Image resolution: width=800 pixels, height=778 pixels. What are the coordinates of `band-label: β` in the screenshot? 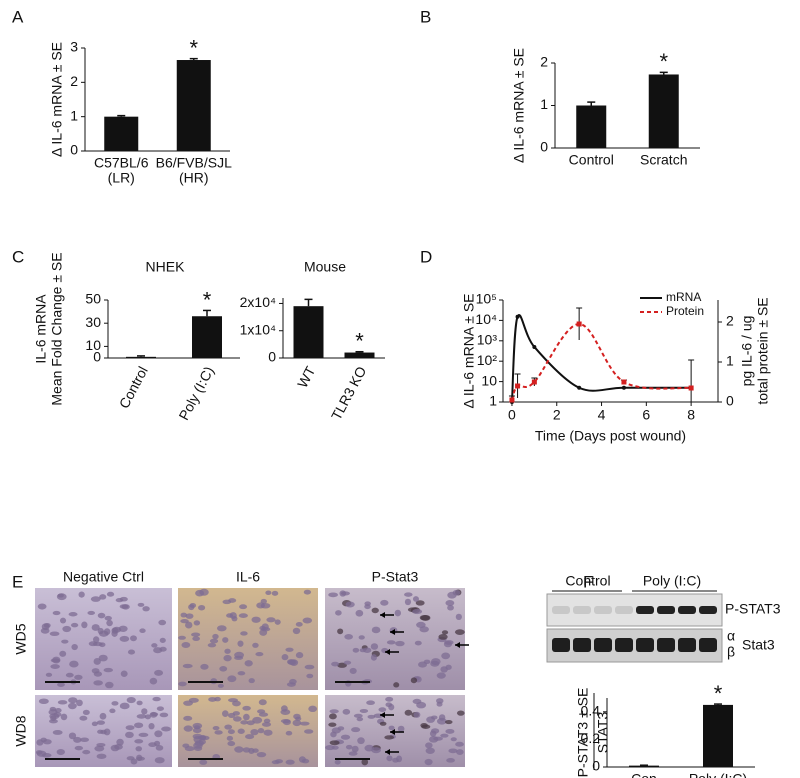 It's located at (731, 652).